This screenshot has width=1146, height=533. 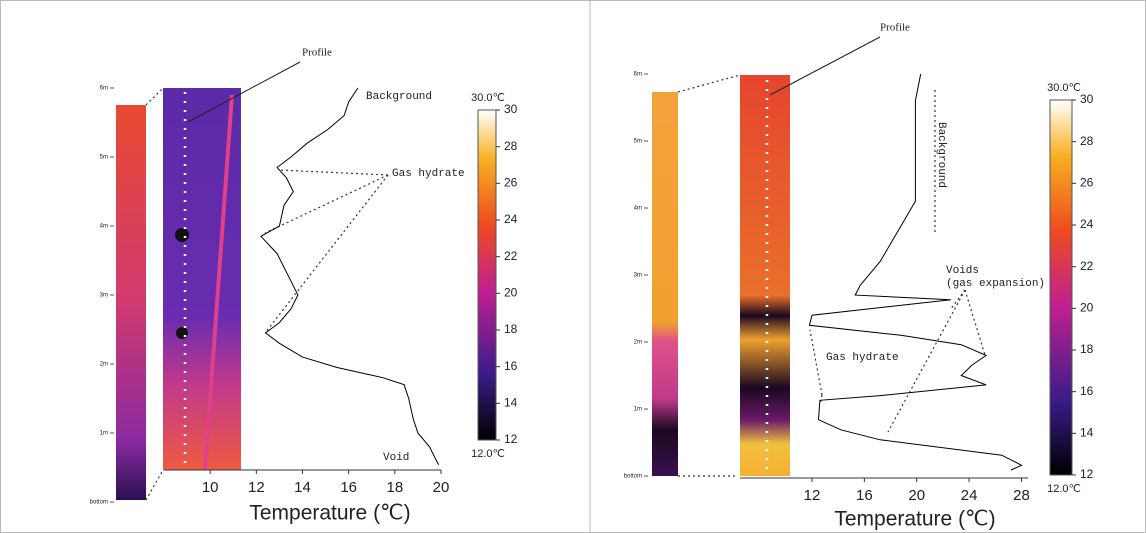 I want to click on x-tick-label: 28, so click(x=1021, y=495).